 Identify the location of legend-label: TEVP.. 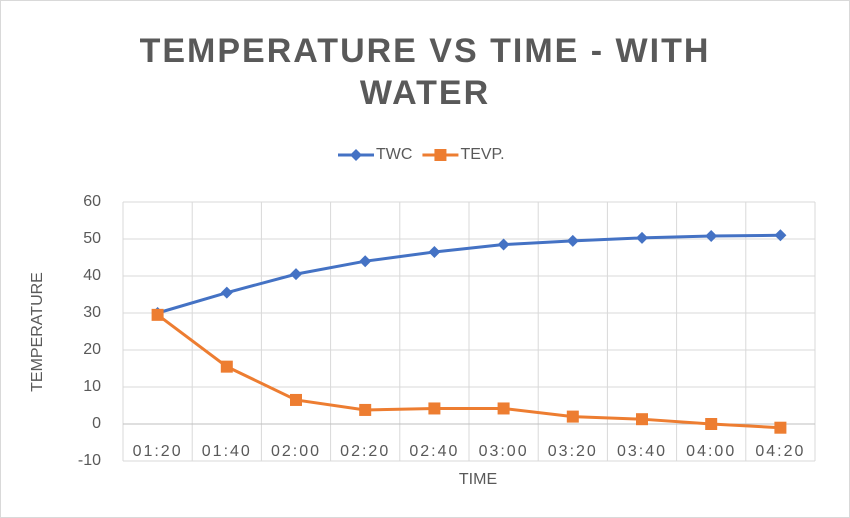
(482, 154).